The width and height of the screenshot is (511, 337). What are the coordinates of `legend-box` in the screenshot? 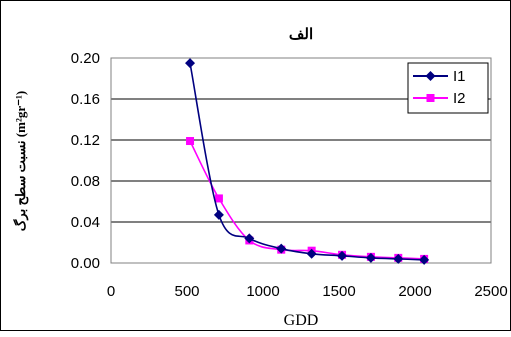 It's located at (448, 88).